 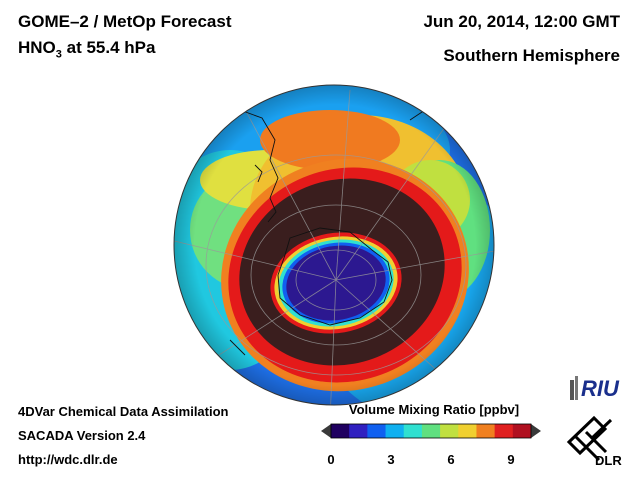 I want to click on datetime-label: Jun 20, 2014, 12:00 GMT, so click(x=521, y=21).